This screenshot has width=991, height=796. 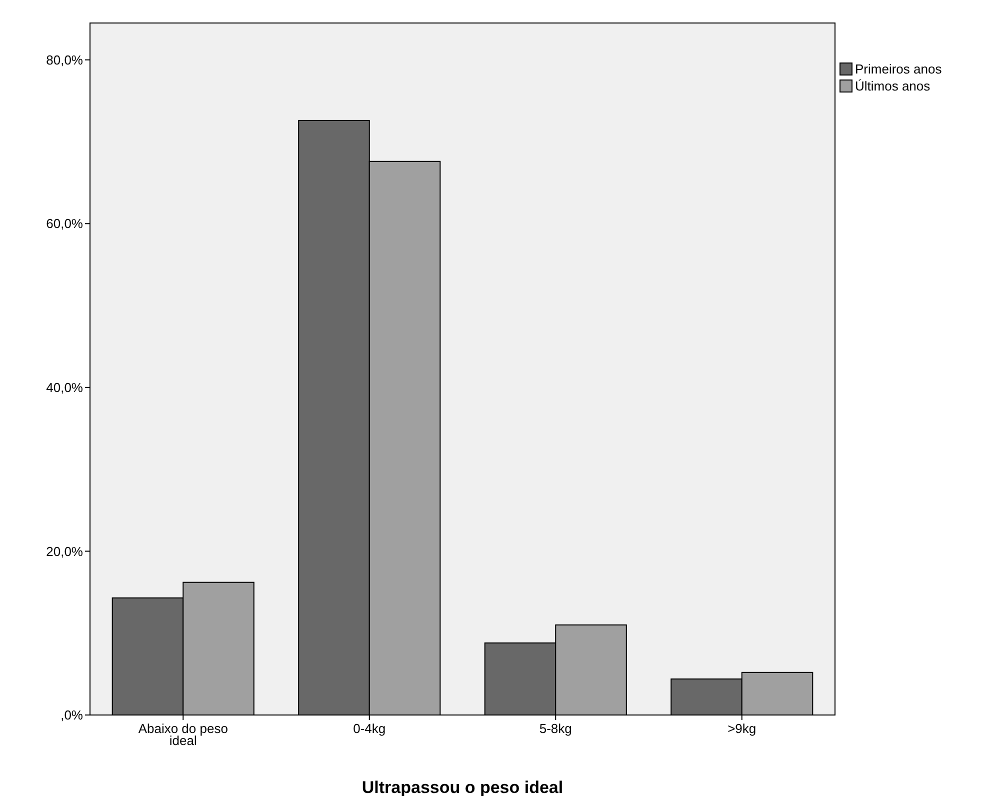 What do you see at coordinates (369, 728) in the screenshot?
I see `x-tick-label: 0-4kg` at bounding box center [369, 728].